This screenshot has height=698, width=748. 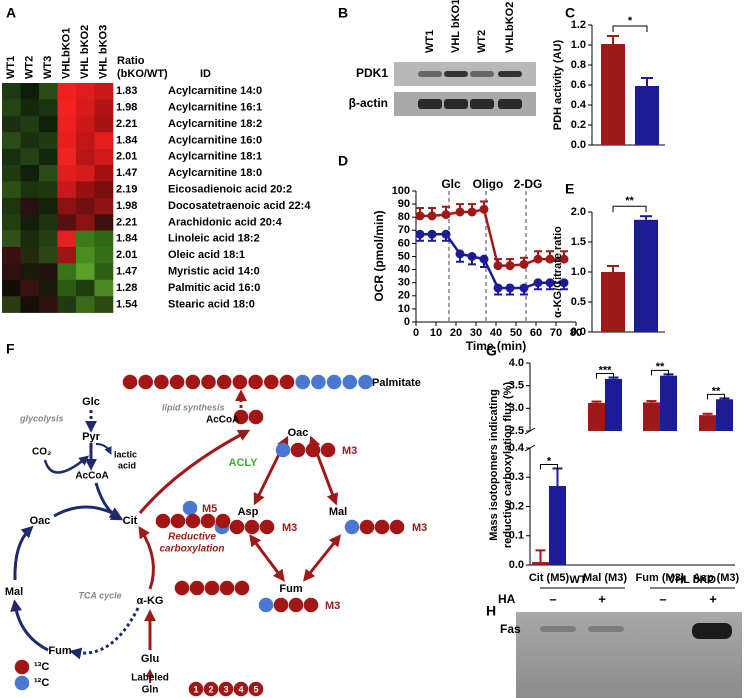 I want to click on y-tick-label: 4.0, so click(x=516, y=363).